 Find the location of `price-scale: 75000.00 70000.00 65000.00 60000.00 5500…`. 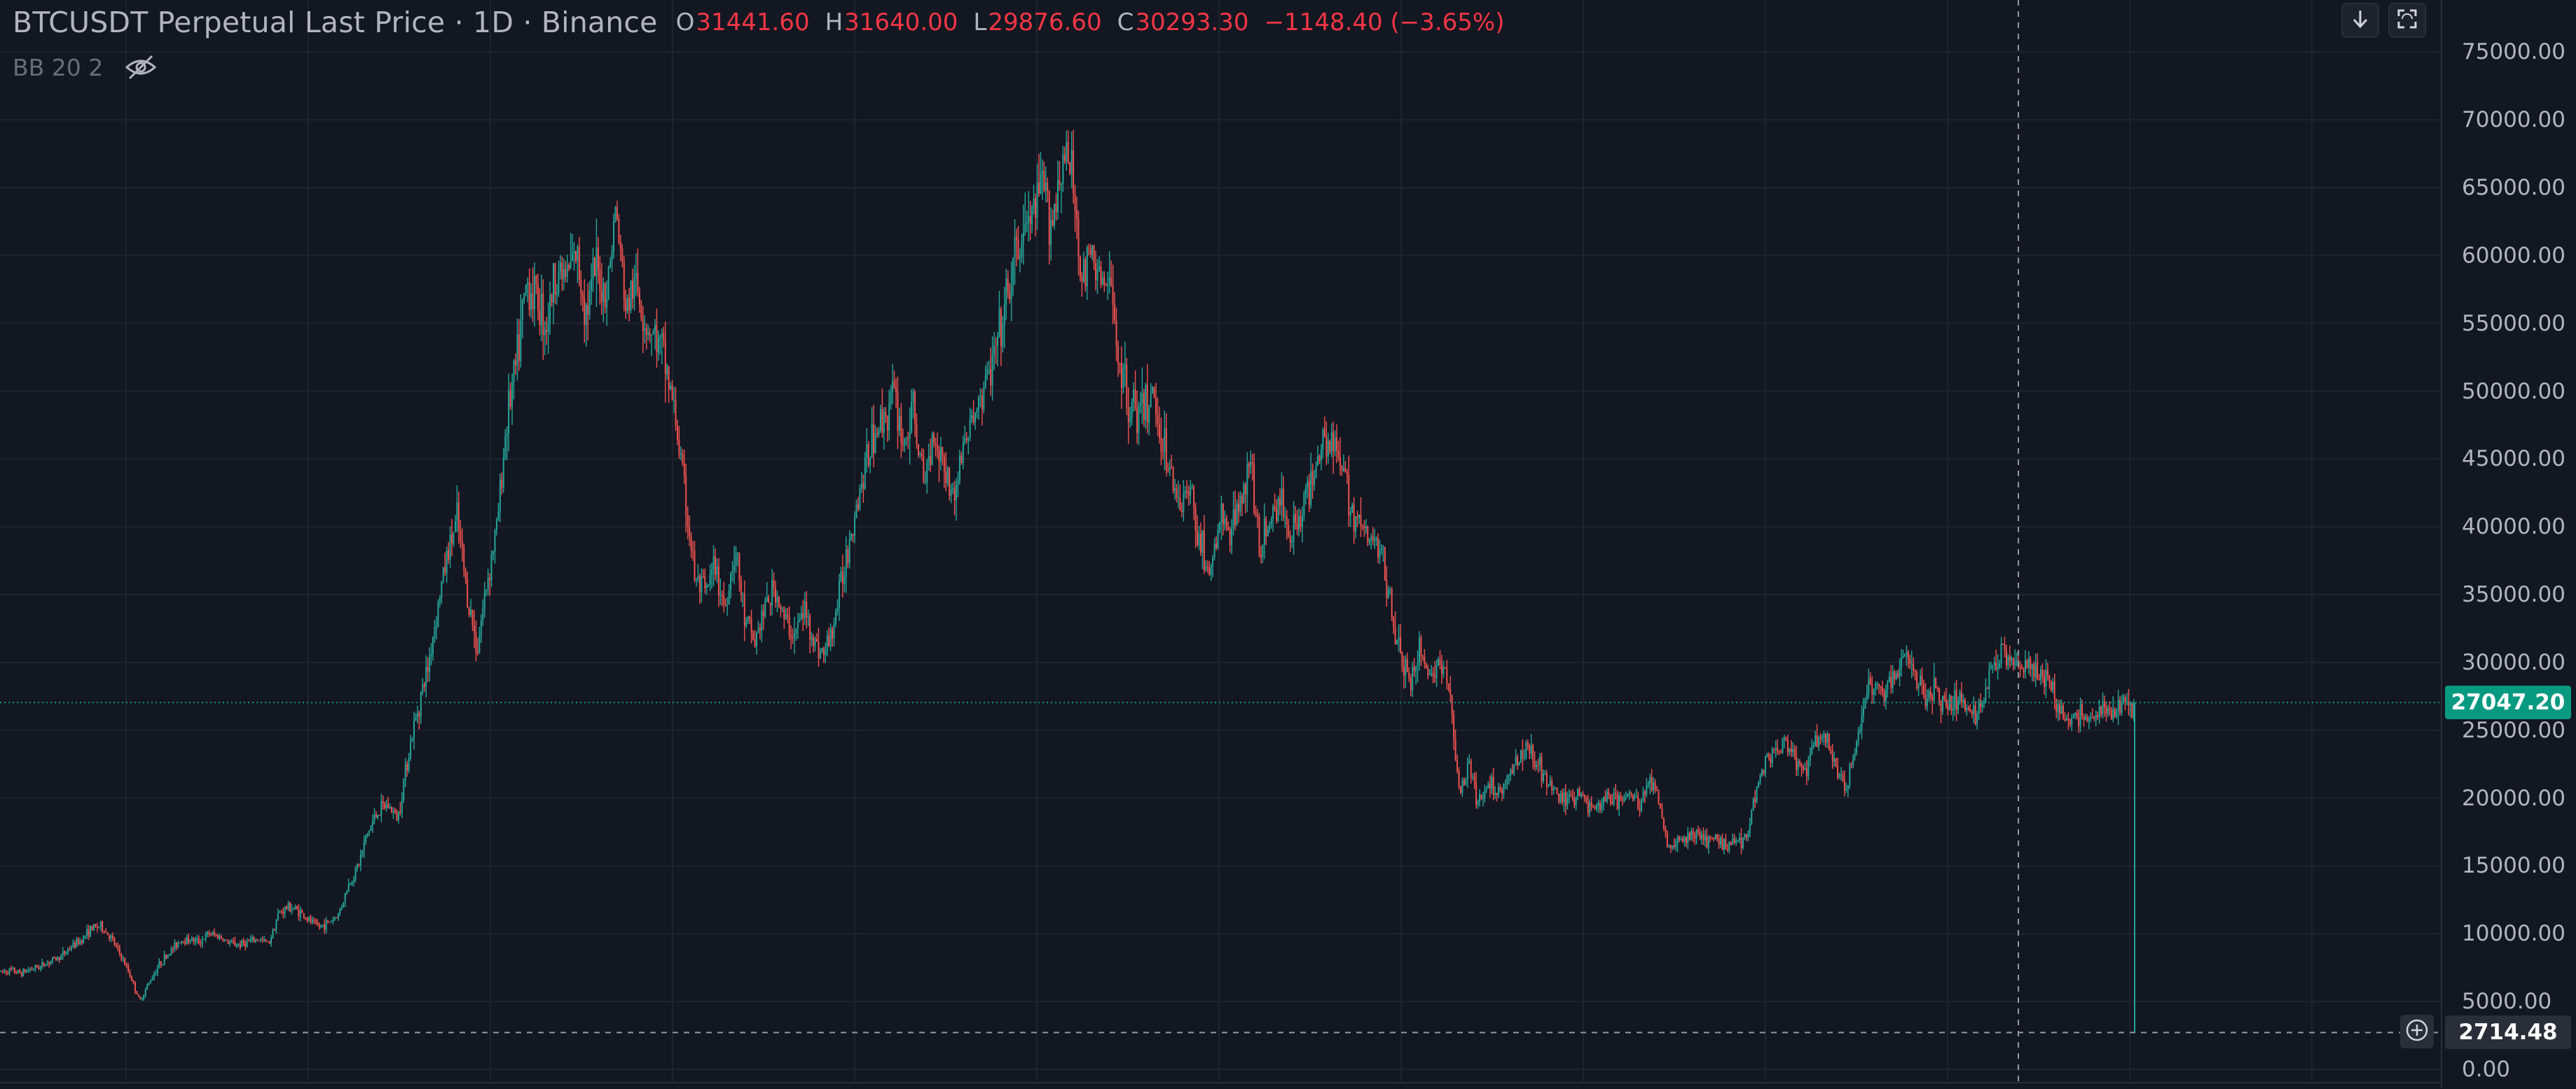

price-scale: 75000.00 70000.00 65000.00 60000.00 5500… is located at coordinates (2508, 544).